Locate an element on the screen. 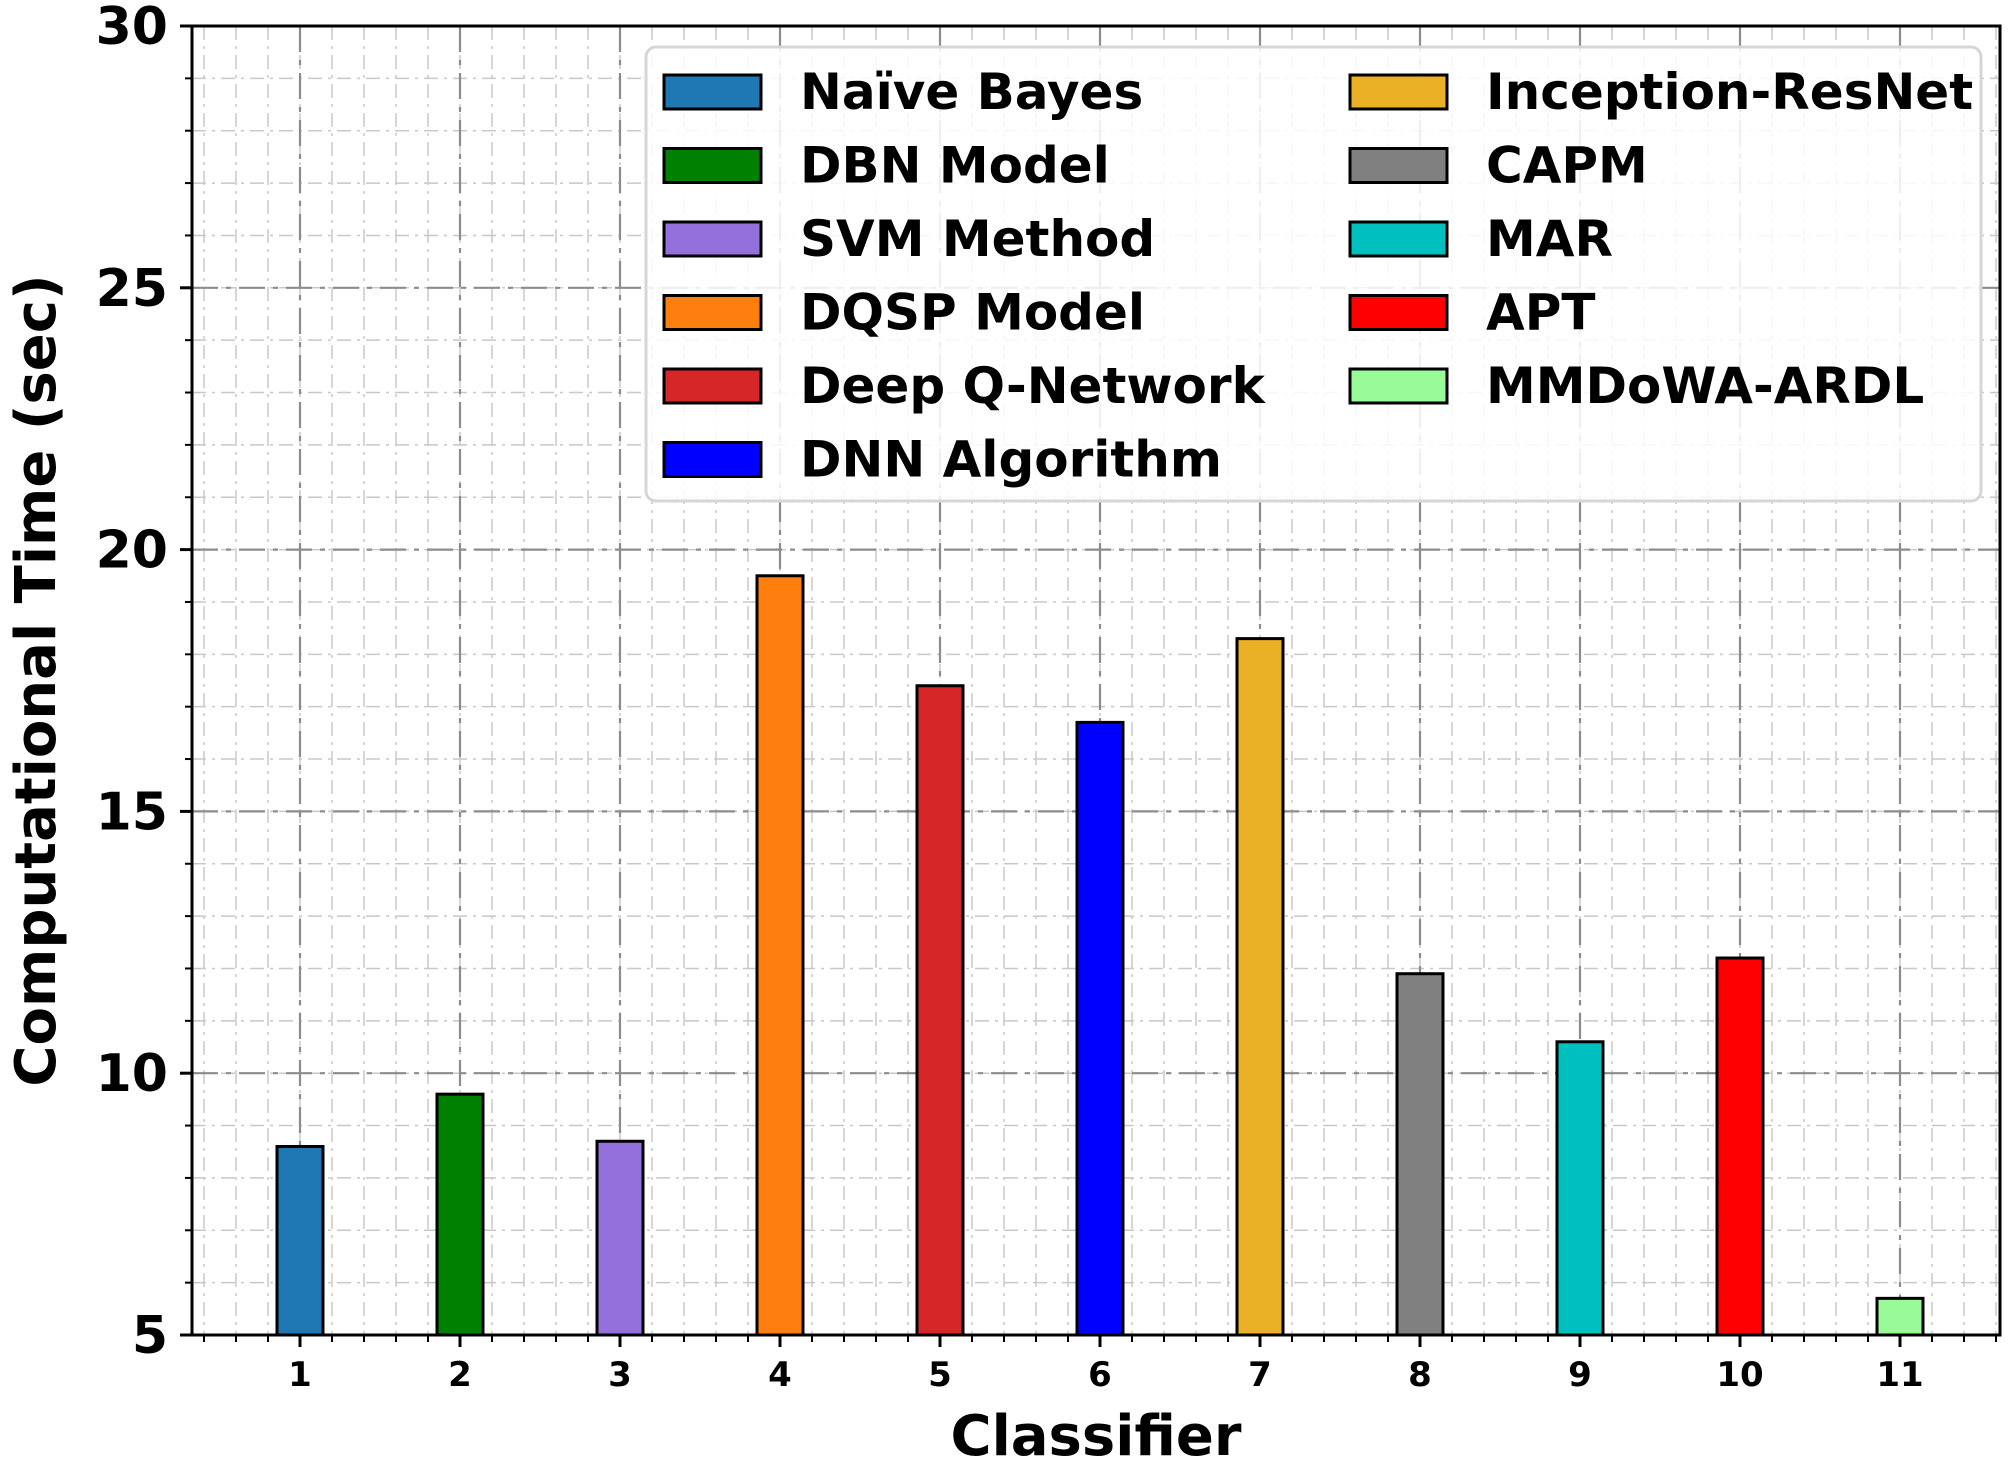  x-tick-label: 1 is located at coordinates (300, 1375).